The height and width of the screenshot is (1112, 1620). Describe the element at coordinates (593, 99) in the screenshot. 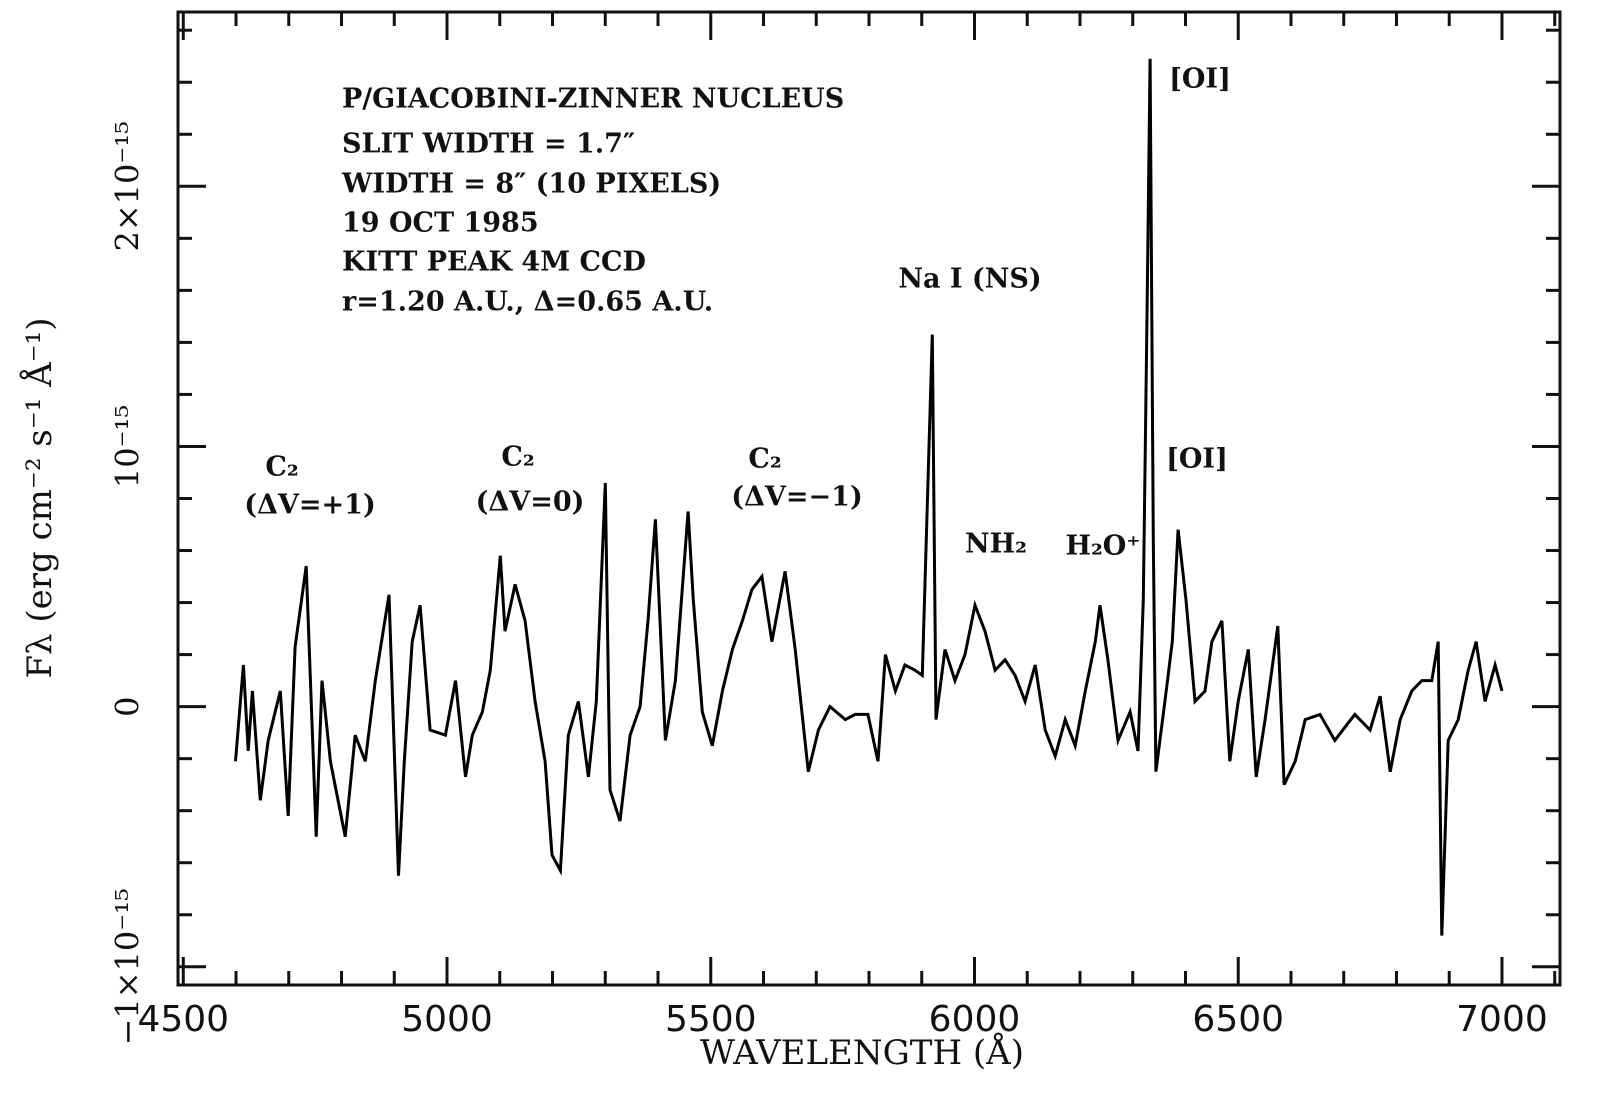

I see `note-line: P/GIACOBINI-ZINNER NUCLEUS` at that location.